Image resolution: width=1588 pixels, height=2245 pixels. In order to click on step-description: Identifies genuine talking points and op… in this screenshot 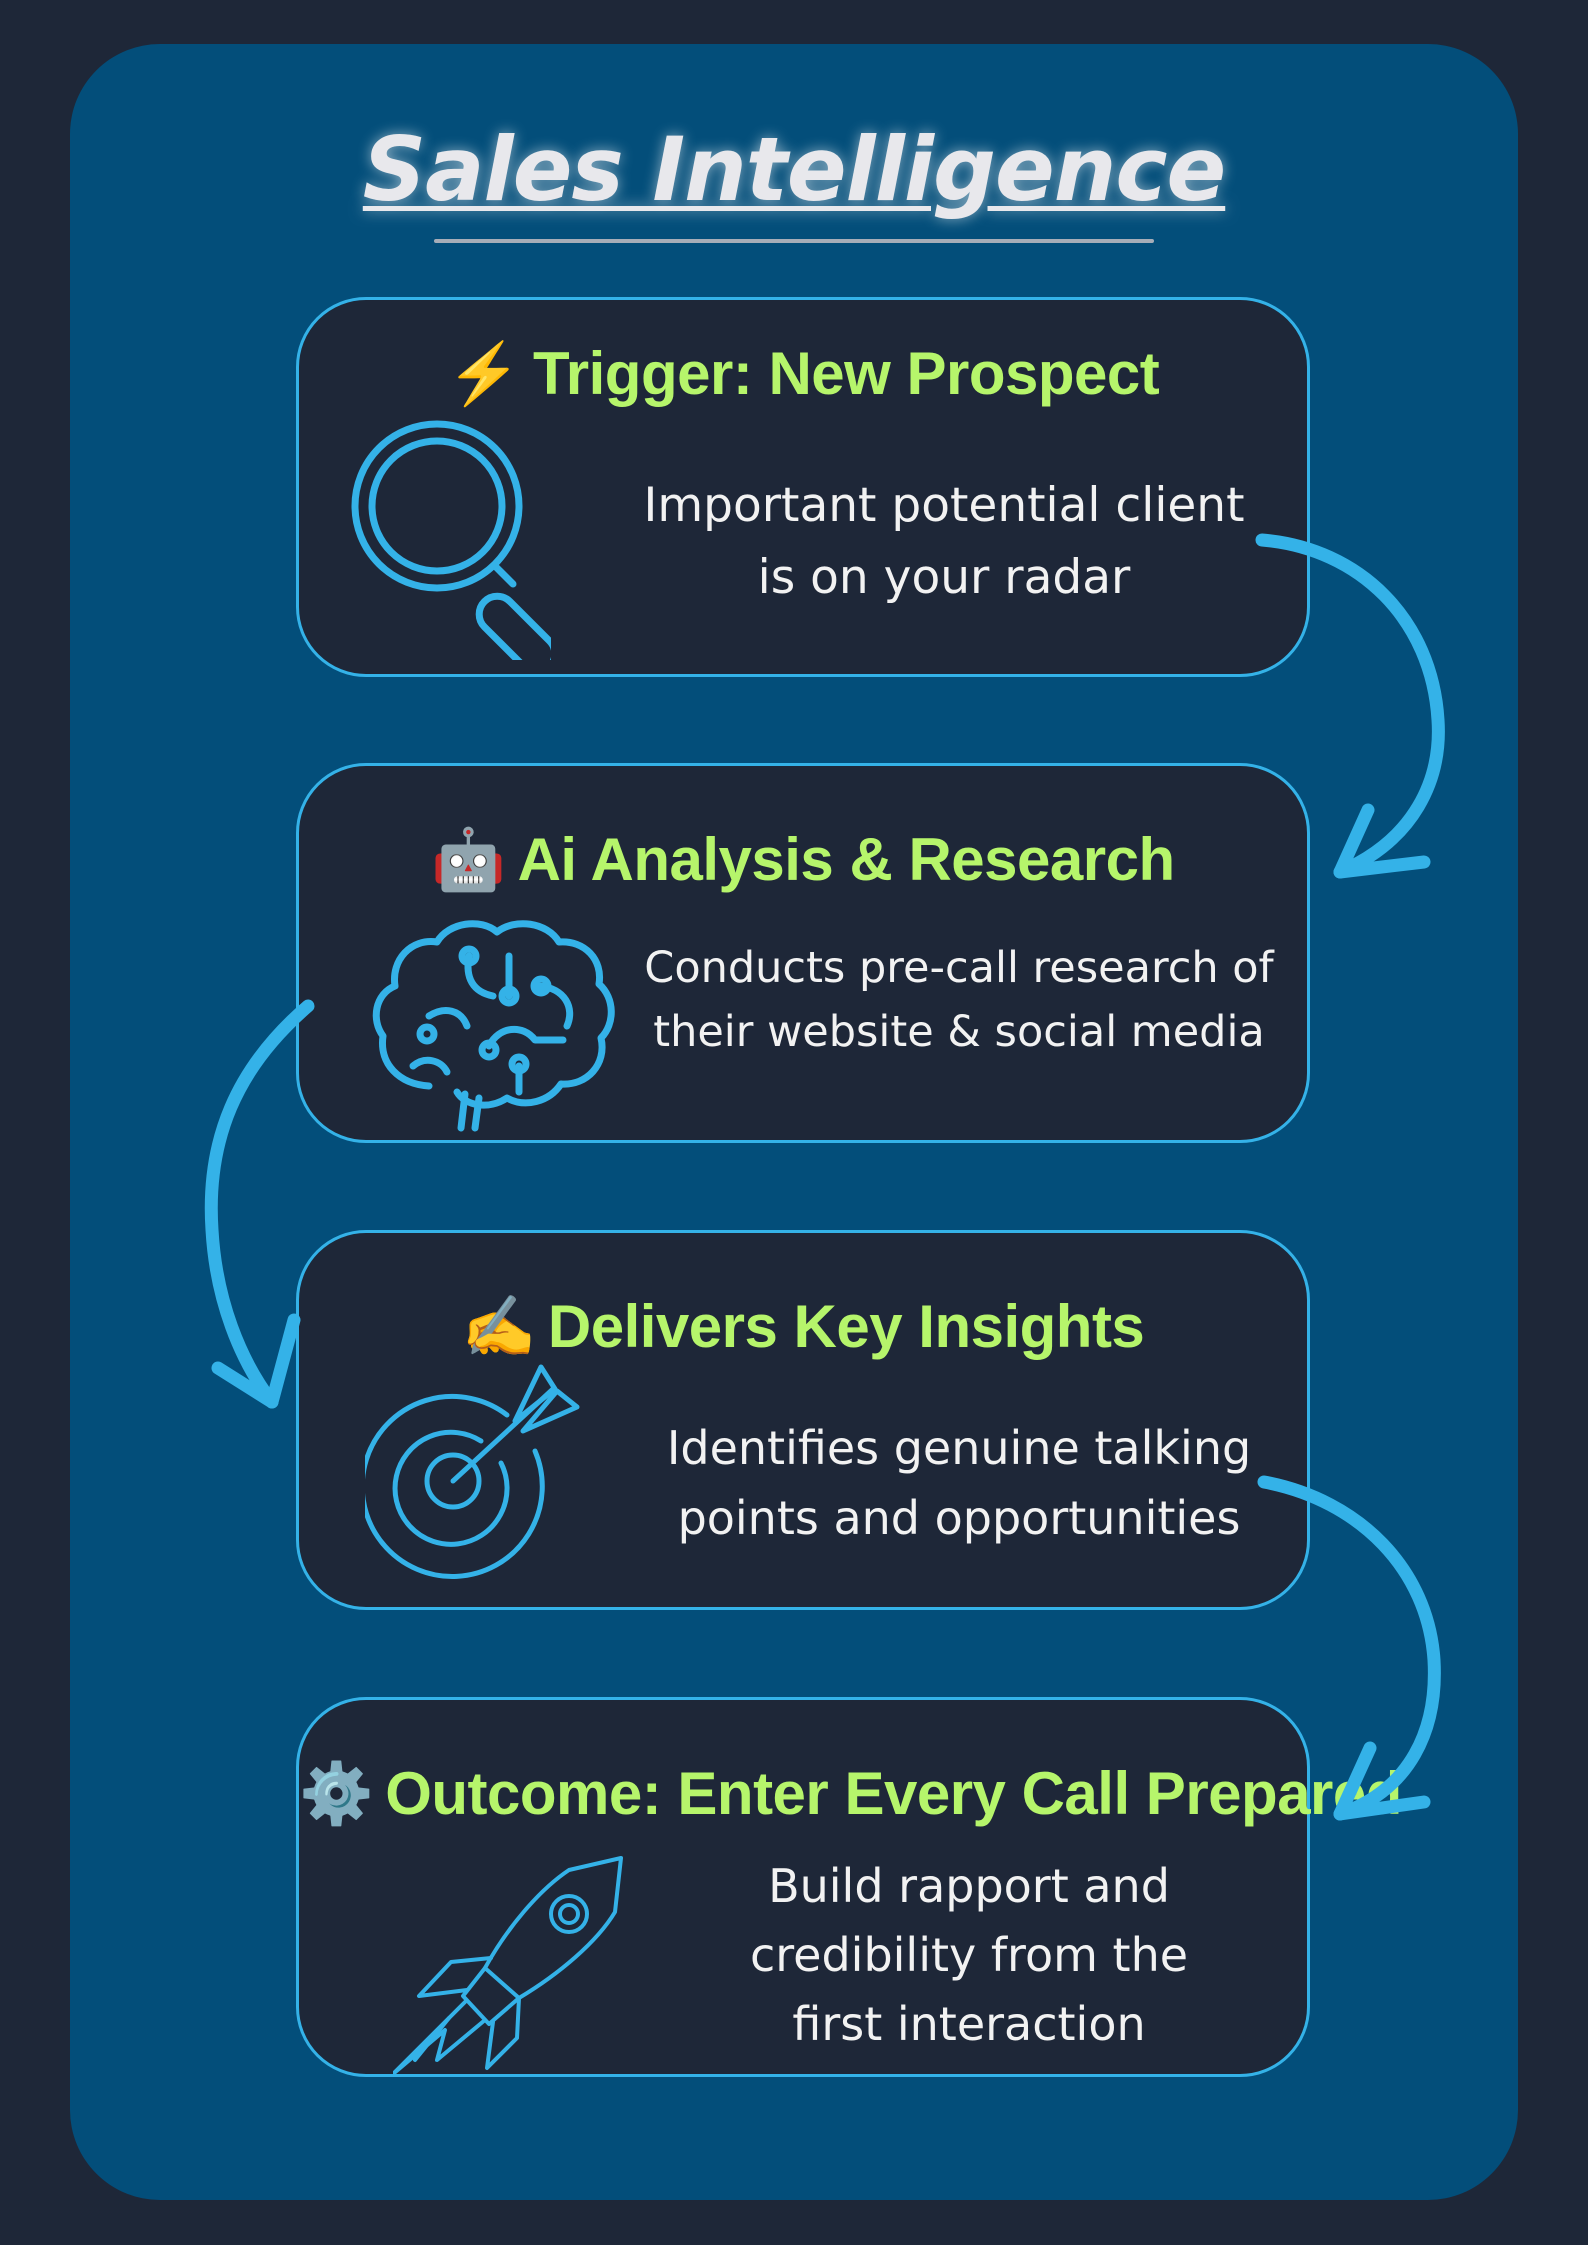, I will do `click(959, 1483)`.